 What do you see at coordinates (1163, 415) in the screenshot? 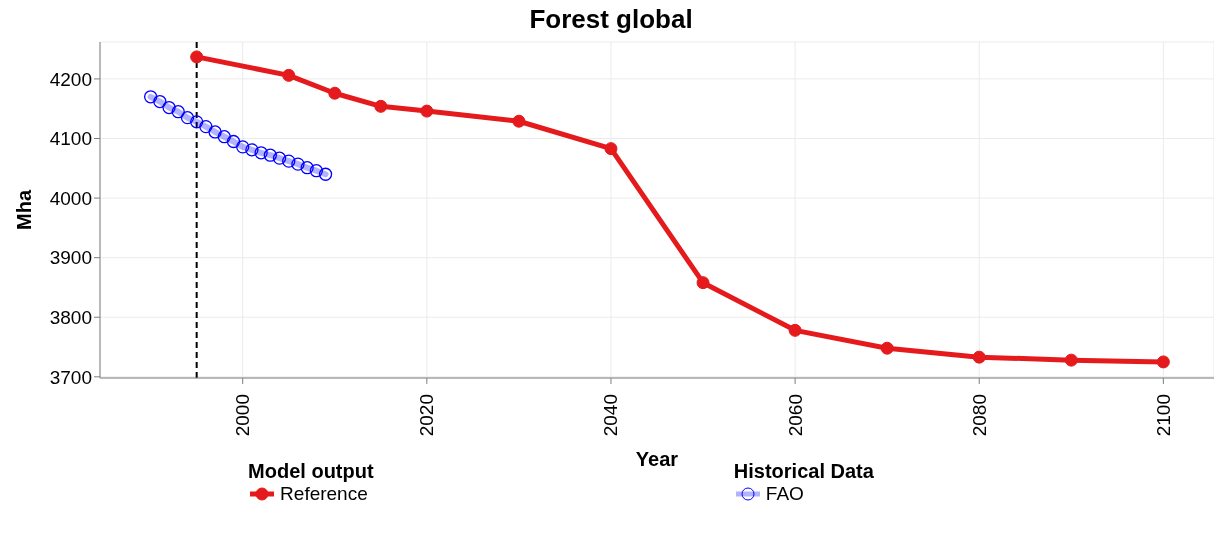
I see `x-tick-label: 2100` at bounding box center [1163, 415].